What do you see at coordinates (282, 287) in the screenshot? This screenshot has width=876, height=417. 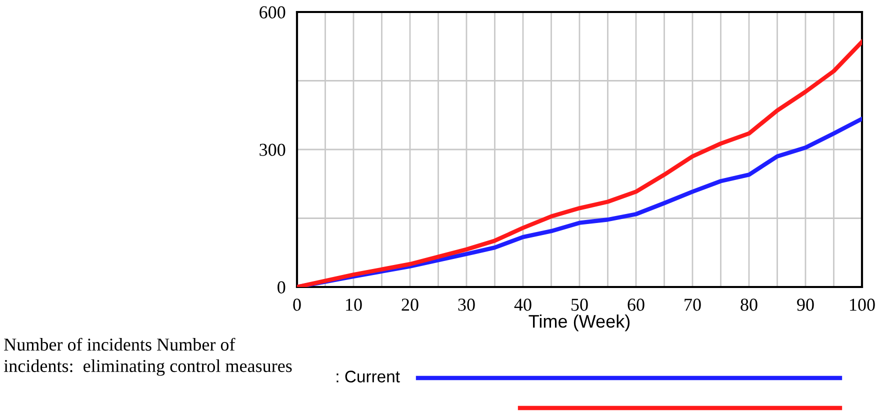 I see `y-tick-label: 0` at bounding box center [282, 287].